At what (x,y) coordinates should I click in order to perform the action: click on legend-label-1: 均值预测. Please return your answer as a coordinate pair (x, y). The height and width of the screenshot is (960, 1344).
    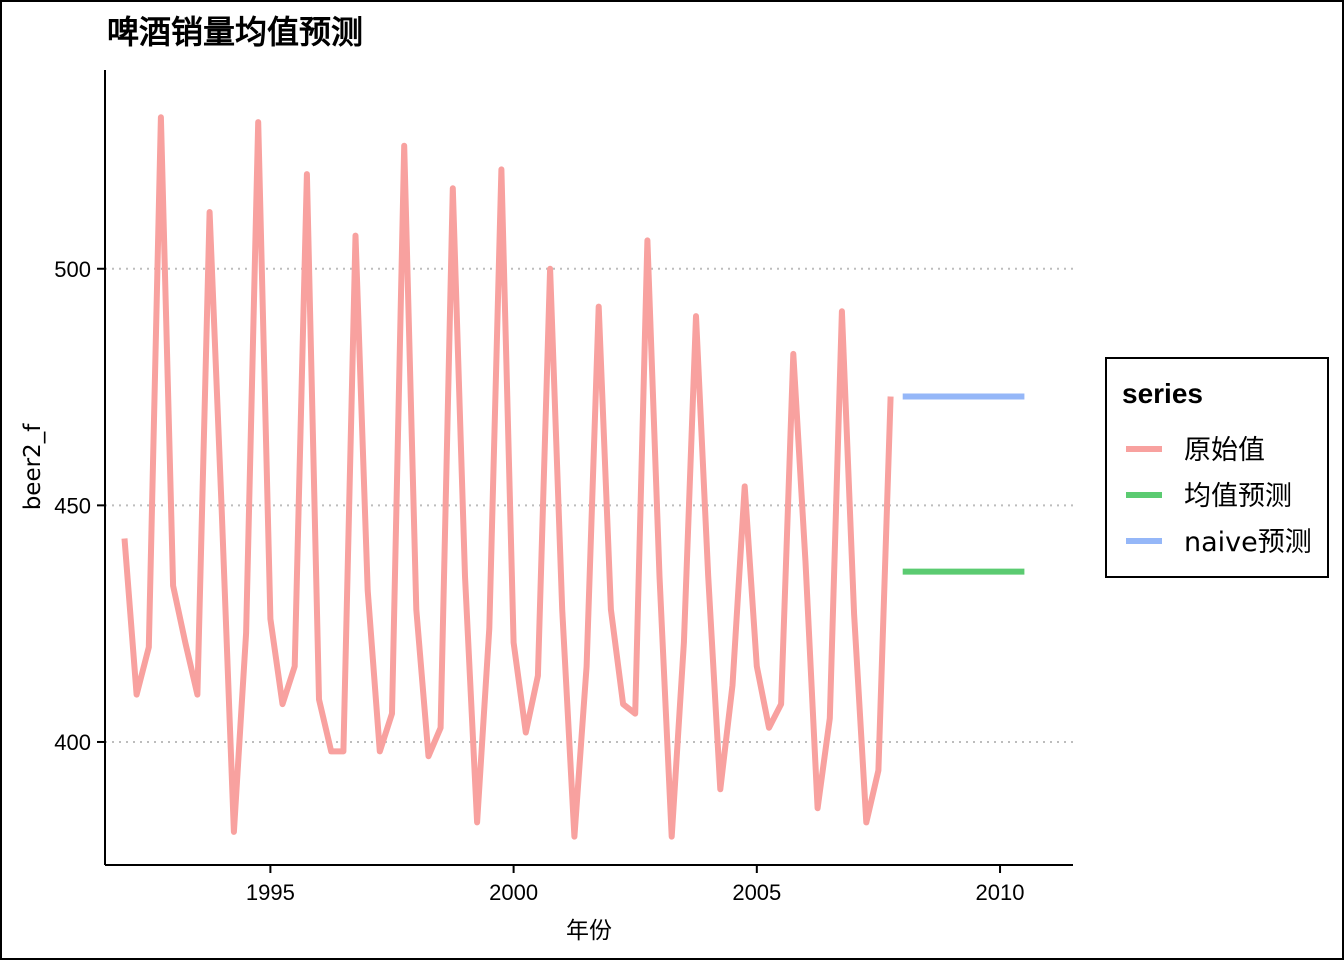
    Looking at the image, I should click on (1238, 496).